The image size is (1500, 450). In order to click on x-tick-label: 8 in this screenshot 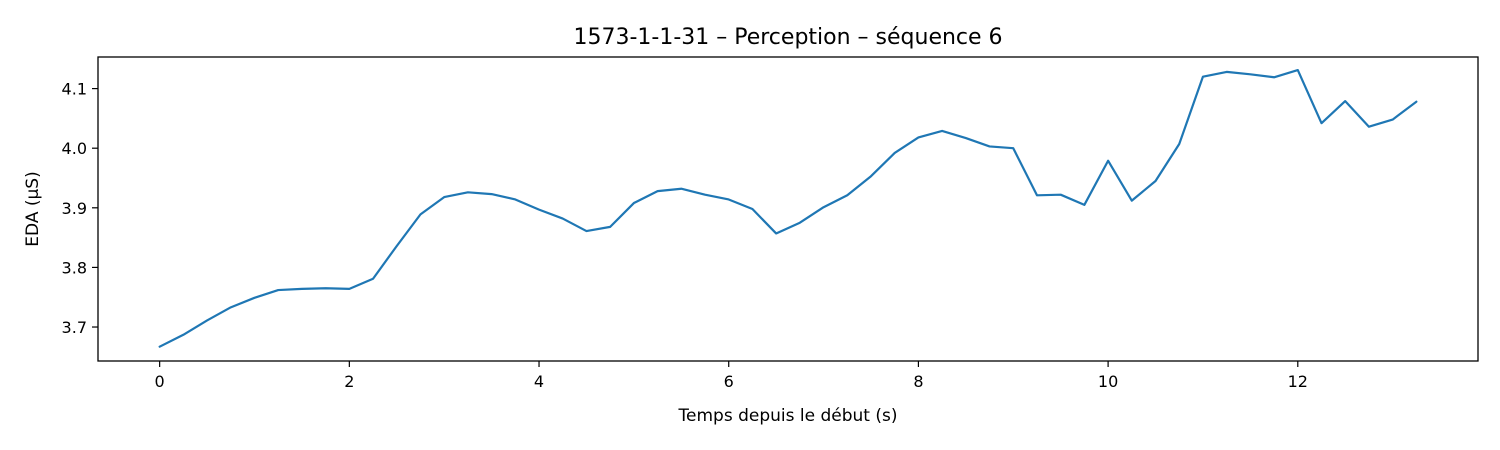, I will do `click(918, 381)`.